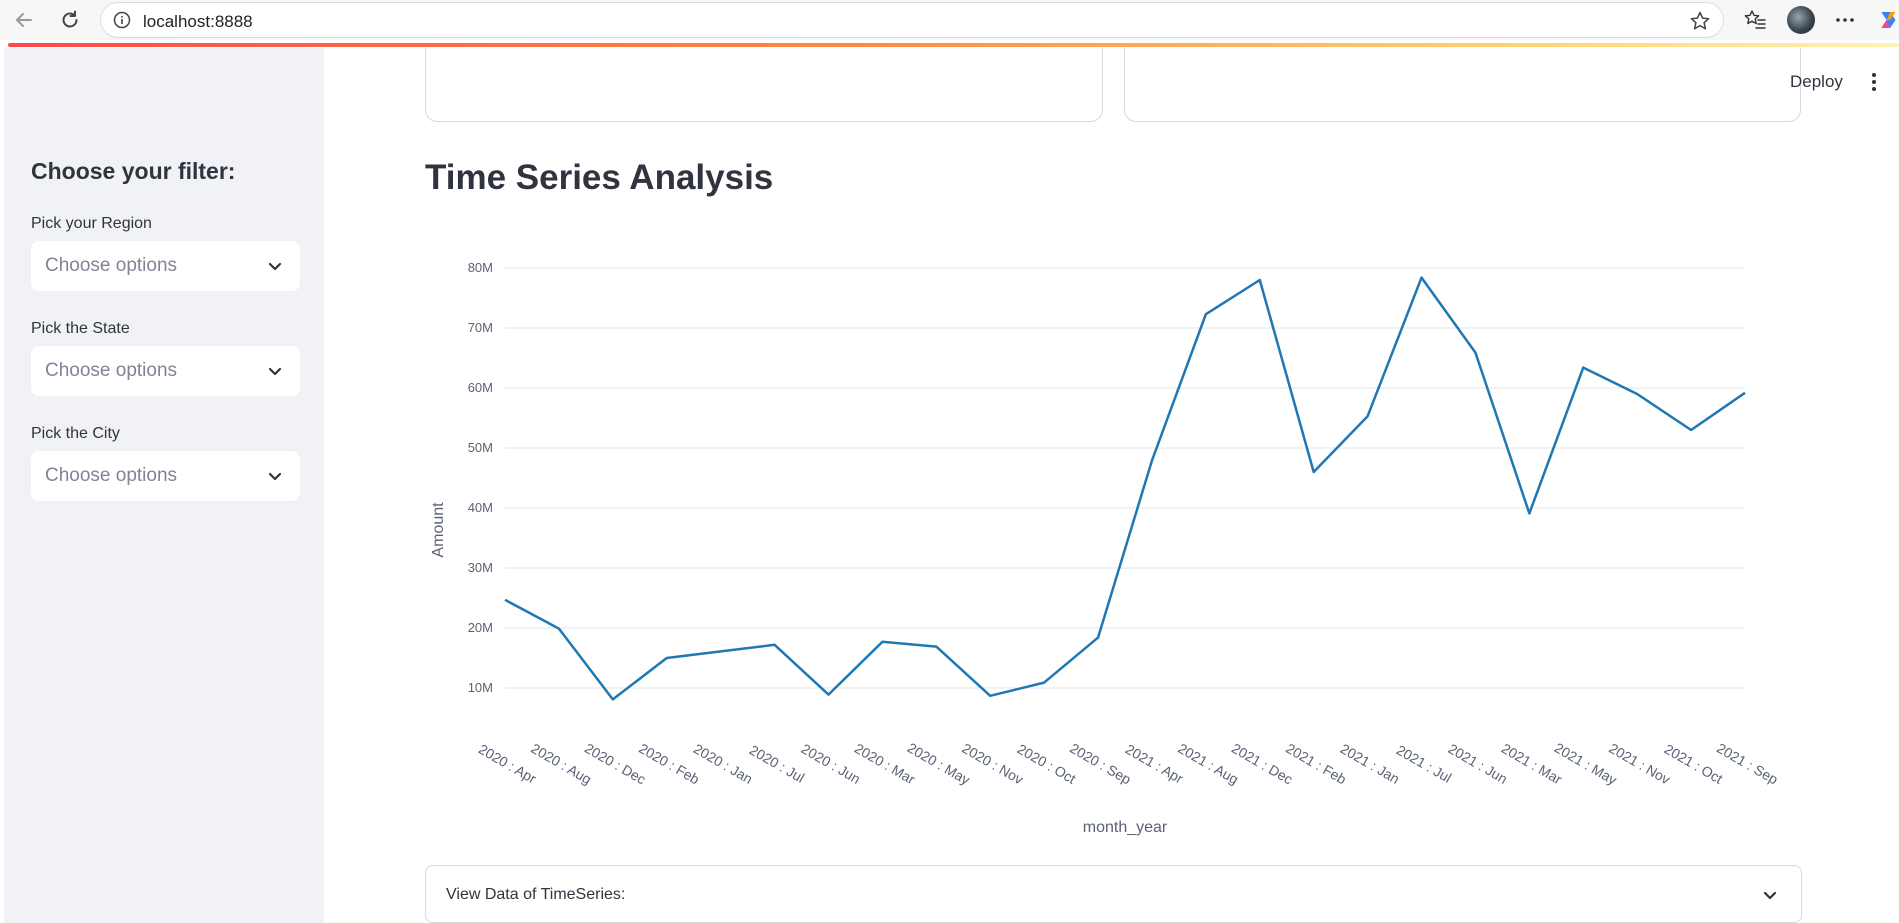  I want to click on browser-toolbar: localhost:8888, so click(949, 20).